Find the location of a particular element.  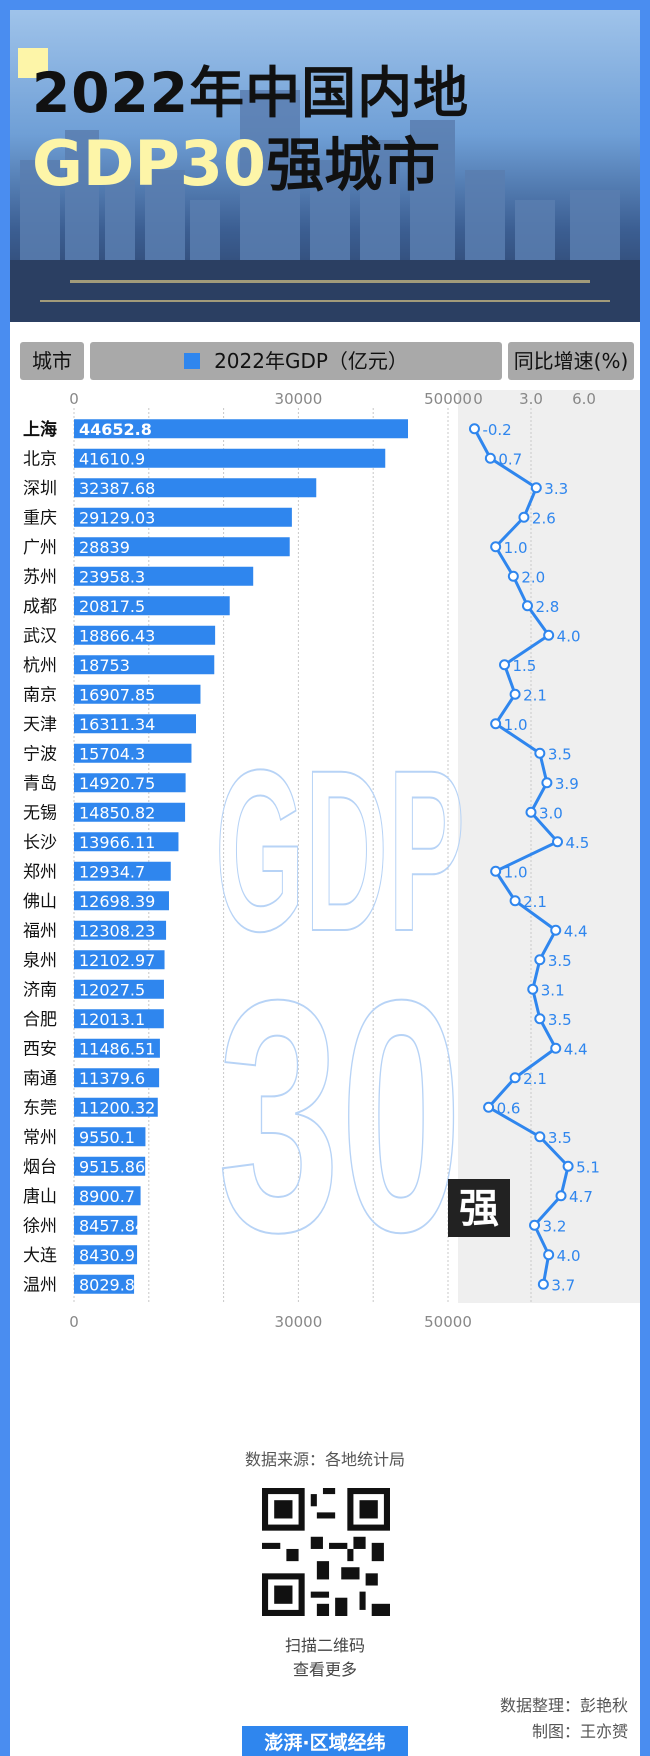

header-gdp-label: 2022年GDP（亿元） is located at coordinates (311, 361).